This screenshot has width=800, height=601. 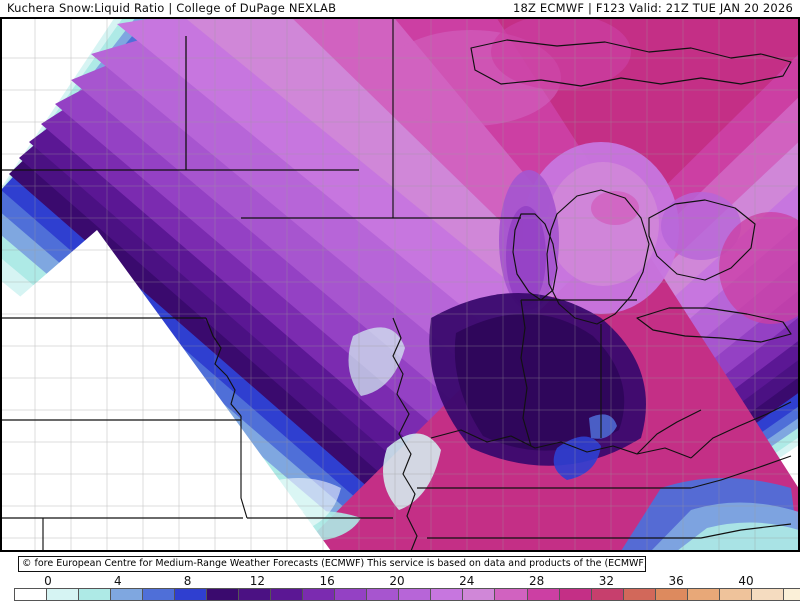 What do you see at coordinates (117, 581) in the screenshot?
I see `colorbar-tick-4: 4` at bounding box center [117, 581].